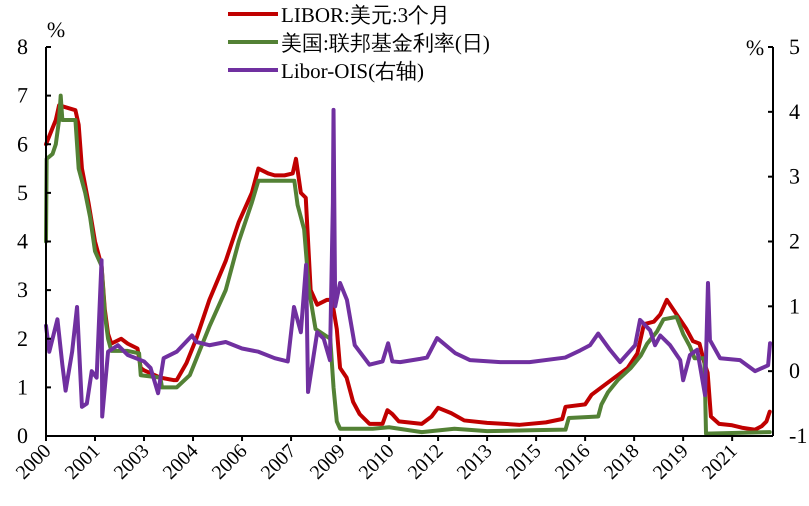  I want to click on y-tick-label: 0, so click(22, 435).